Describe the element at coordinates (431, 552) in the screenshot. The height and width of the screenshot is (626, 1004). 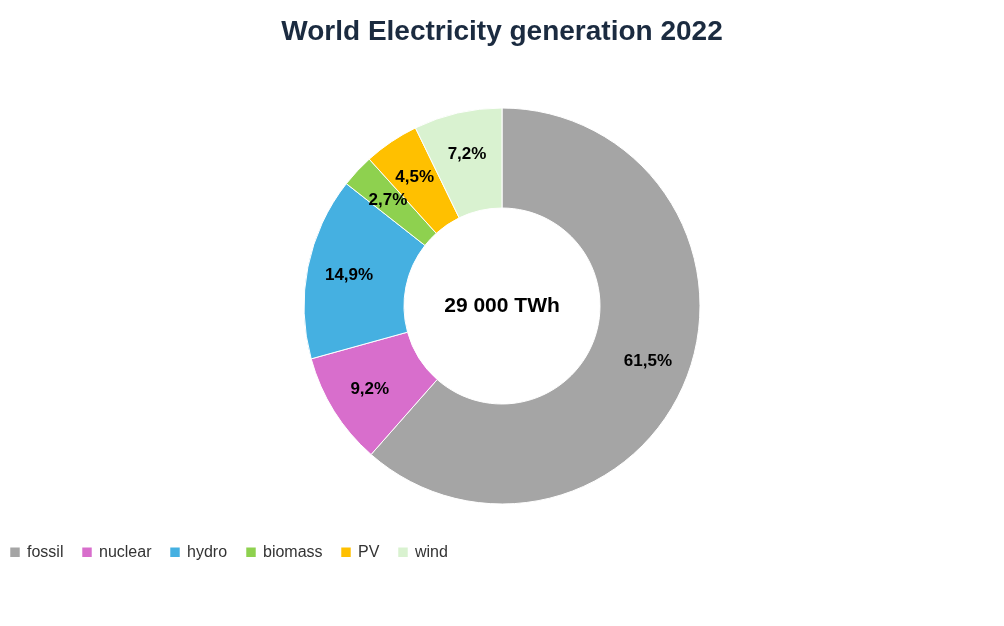
I see `legend-label: wind` at that location.